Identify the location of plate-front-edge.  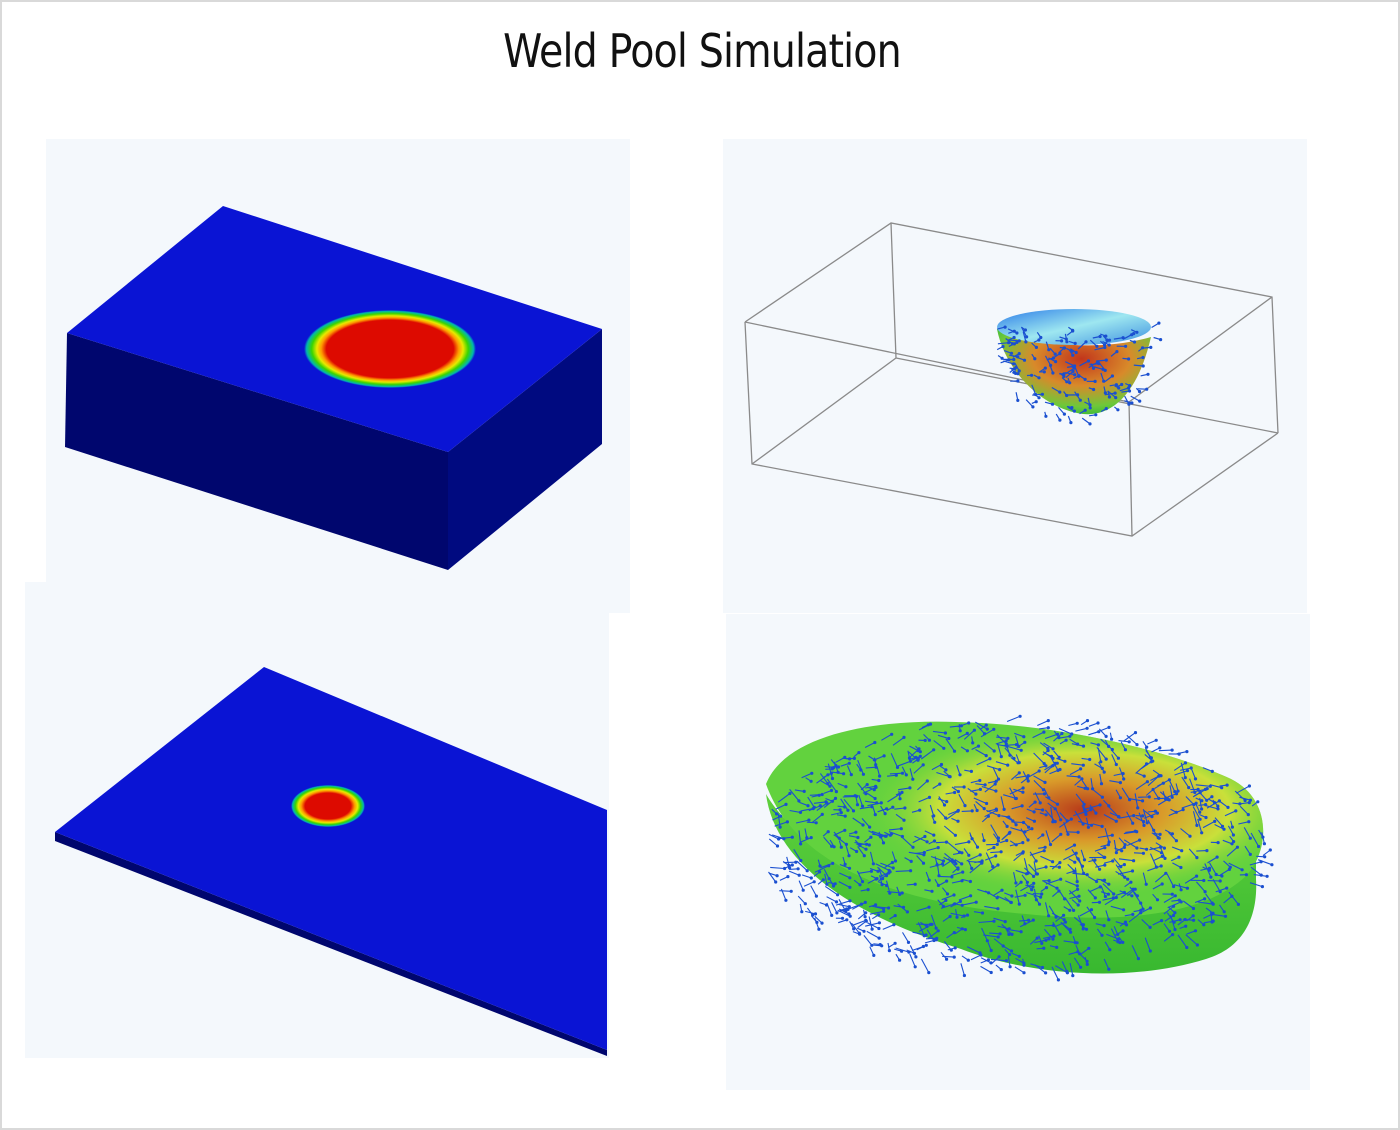
(331, 944).